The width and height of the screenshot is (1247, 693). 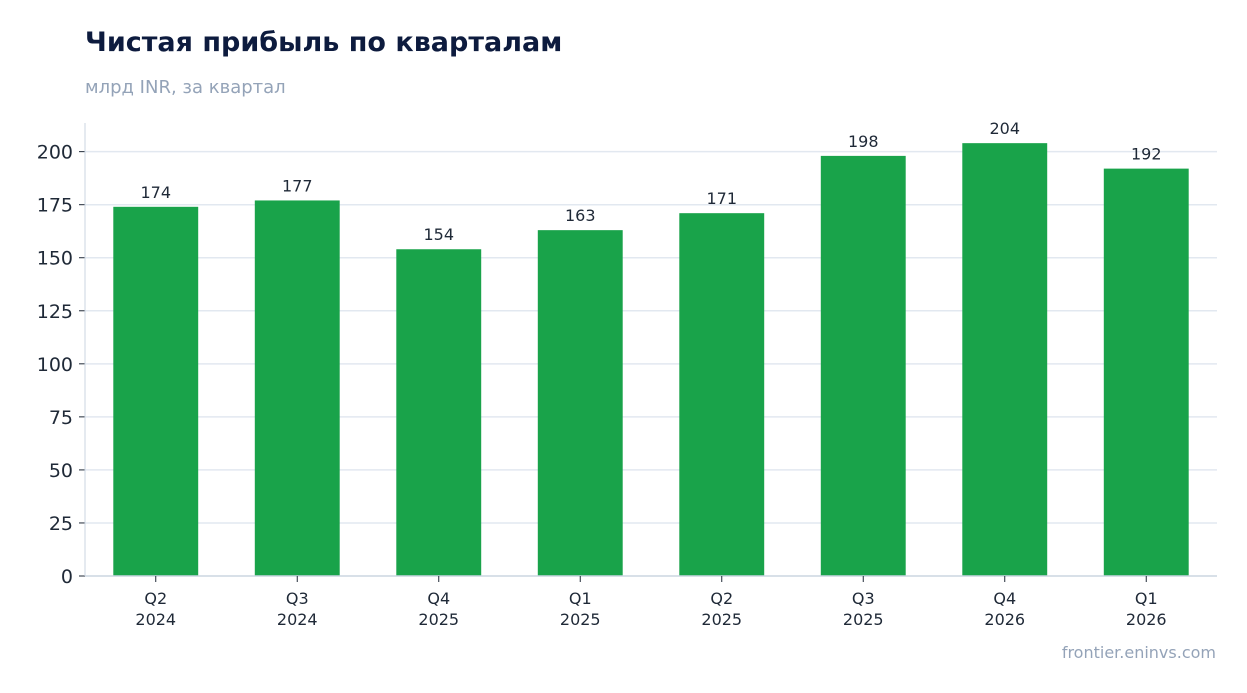 I want to click on y-tick-label: 100, so click(x=55, y=365).